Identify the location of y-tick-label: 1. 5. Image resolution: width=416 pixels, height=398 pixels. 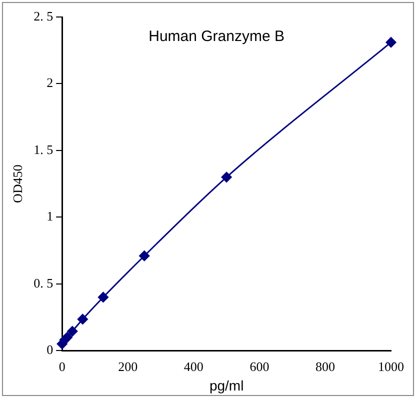
(44, 149).